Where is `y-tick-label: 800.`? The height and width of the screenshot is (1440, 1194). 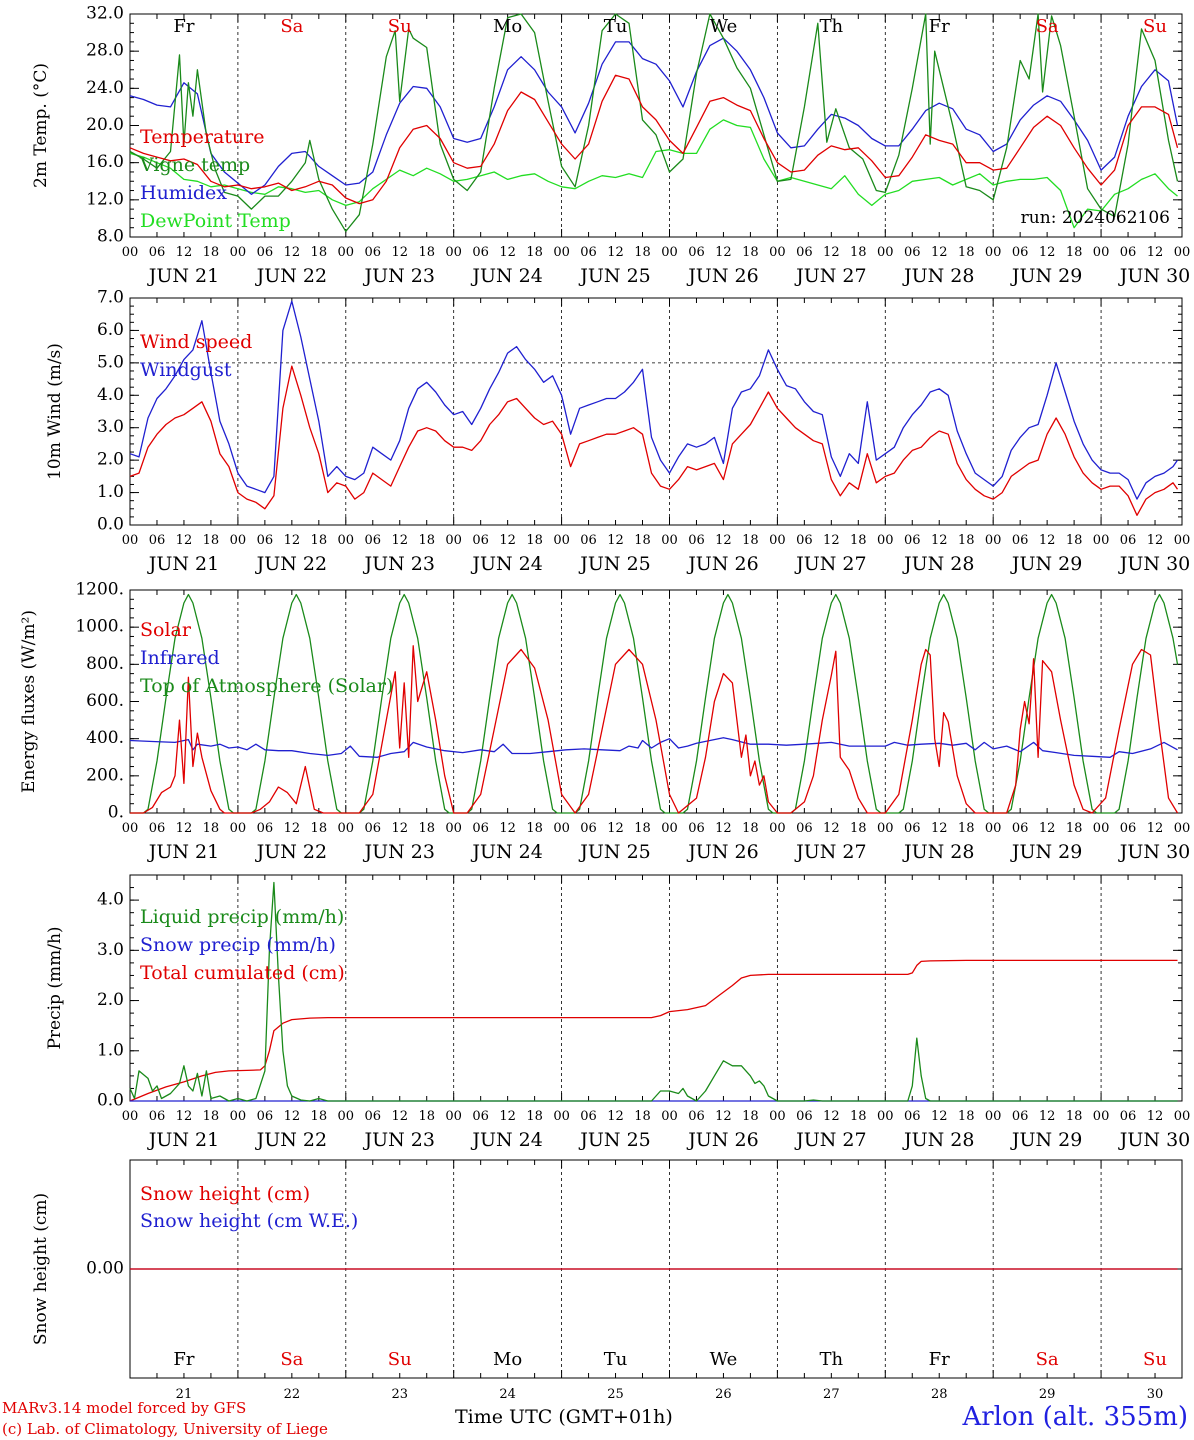
y-tick-label: 800. is located at coordinates (105, 664).